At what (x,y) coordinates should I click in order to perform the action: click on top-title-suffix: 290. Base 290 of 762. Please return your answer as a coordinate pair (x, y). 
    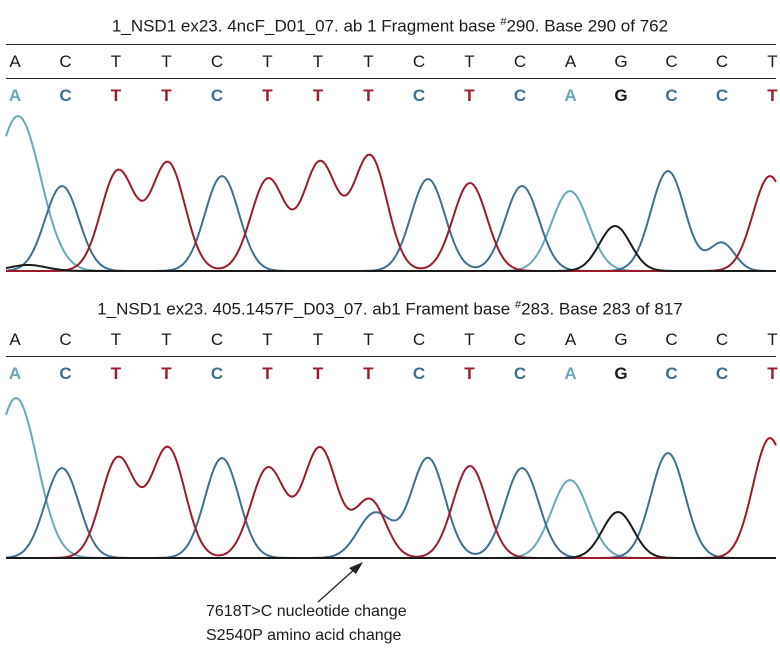
    Looking at the image, I should click on (587, 26).